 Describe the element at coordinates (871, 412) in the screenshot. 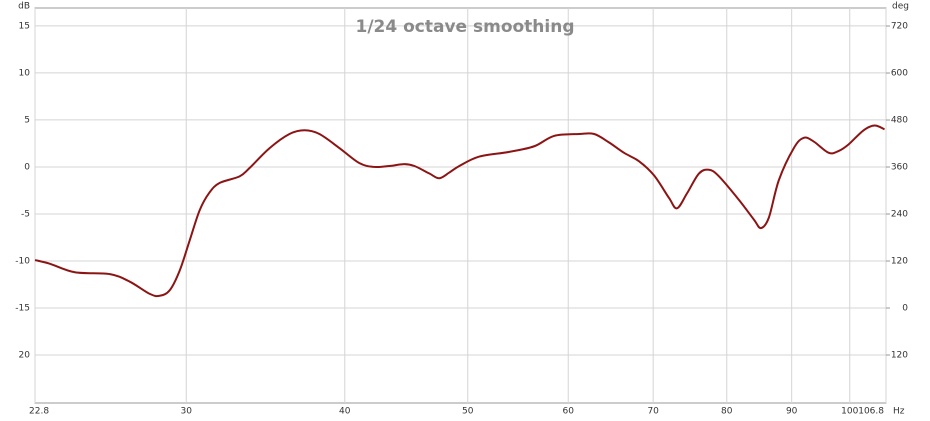

I see `x-tick-label: 106.8` at that location.